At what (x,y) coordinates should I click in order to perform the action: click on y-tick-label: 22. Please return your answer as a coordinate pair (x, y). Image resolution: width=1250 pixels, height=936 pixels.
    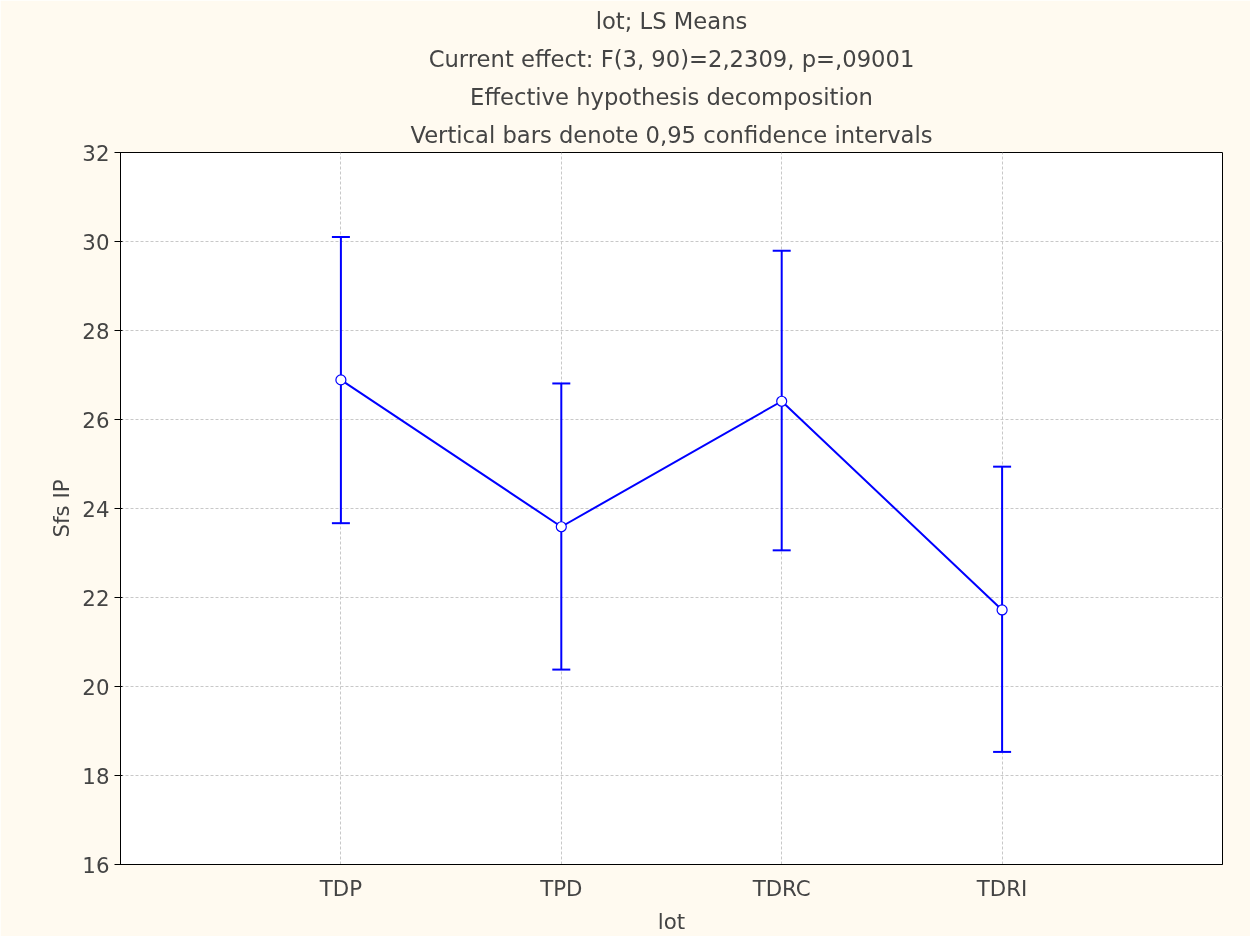
    Looking at the image, I should click on (96, 598).